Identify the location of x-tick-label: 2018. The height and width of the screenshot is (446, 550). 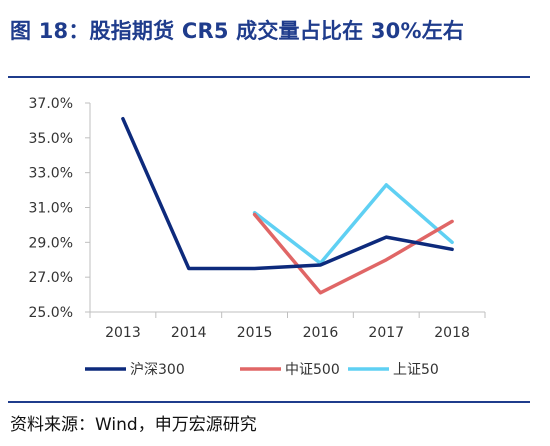
(452, 333).